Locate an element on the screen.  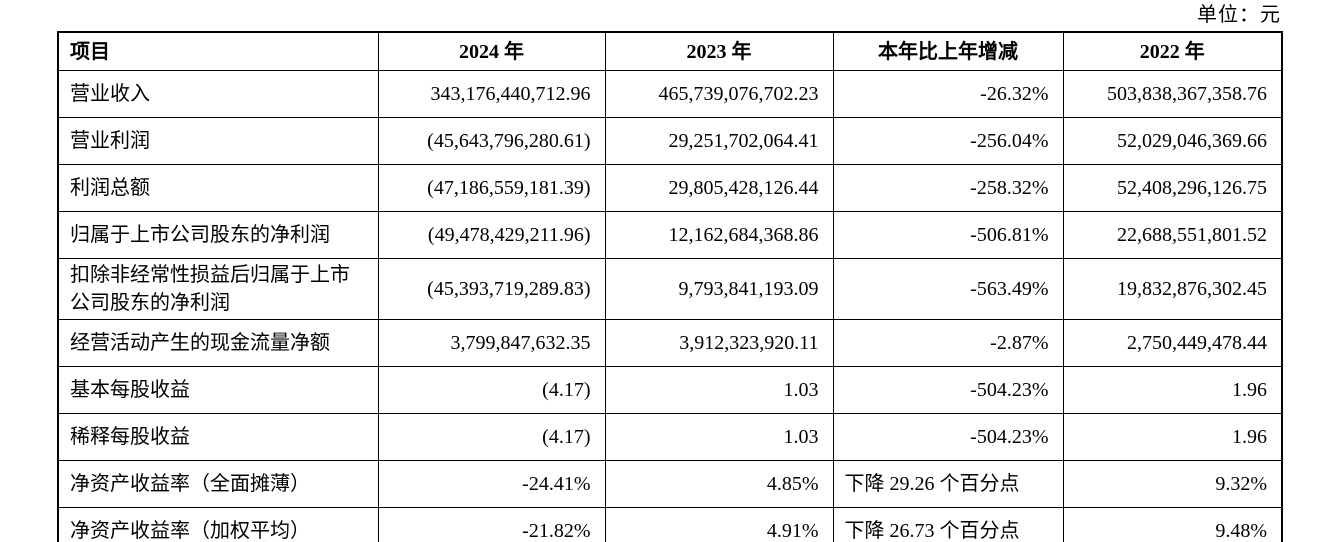
value-2022: 9.32% is located at coordinates (1172, 484).